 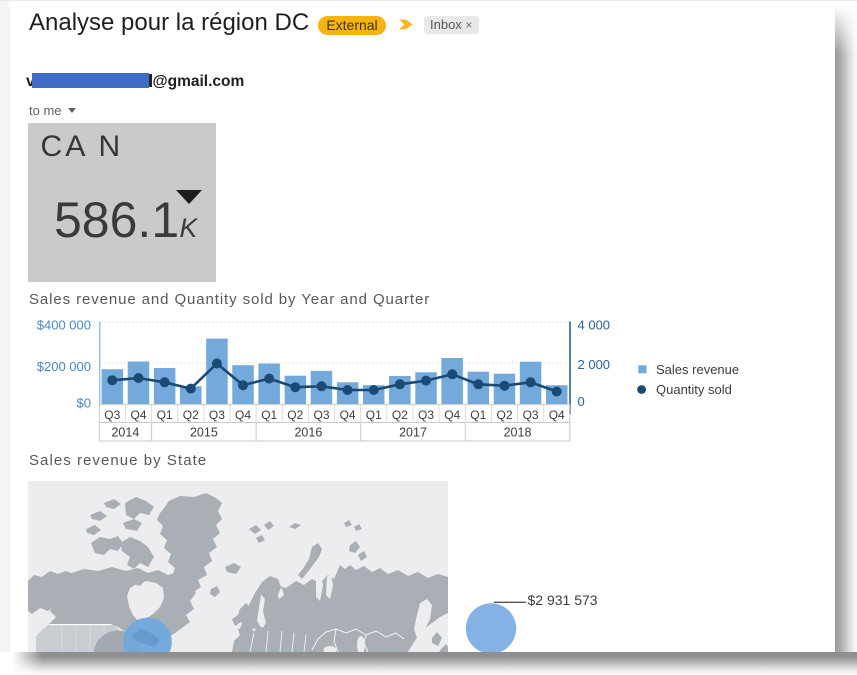 I want to click on svg-text: 2 000, so click(x=594, y=364).